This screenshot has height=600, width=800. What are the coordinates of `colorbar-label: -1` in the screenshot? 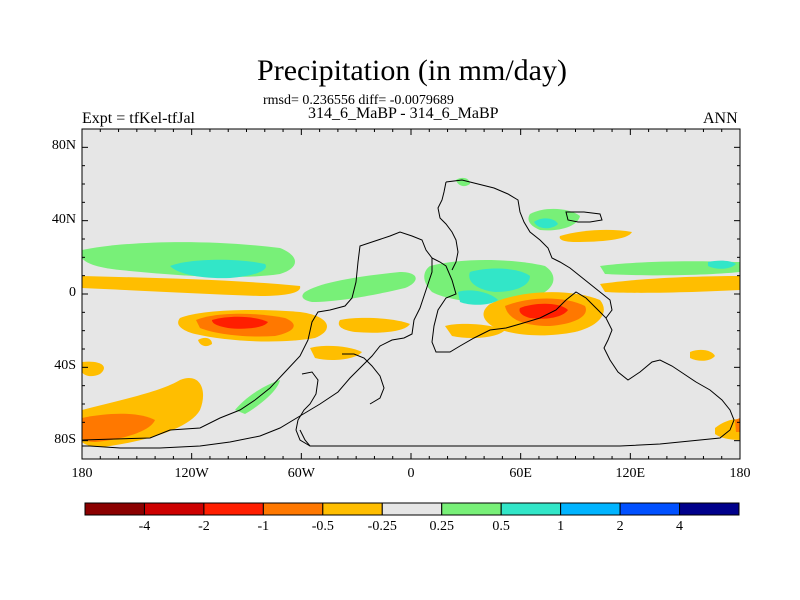 It's located at (263, 526).